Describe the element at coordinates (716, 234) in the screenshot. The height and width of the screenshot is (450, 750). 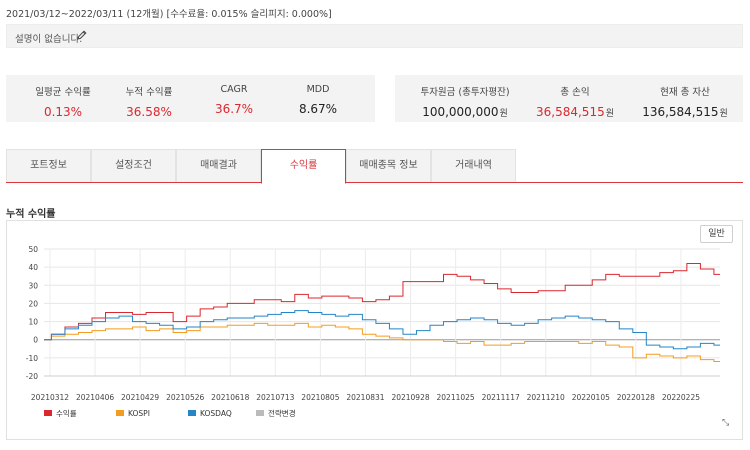
I see `chart-mode-button: 일반` at that location.